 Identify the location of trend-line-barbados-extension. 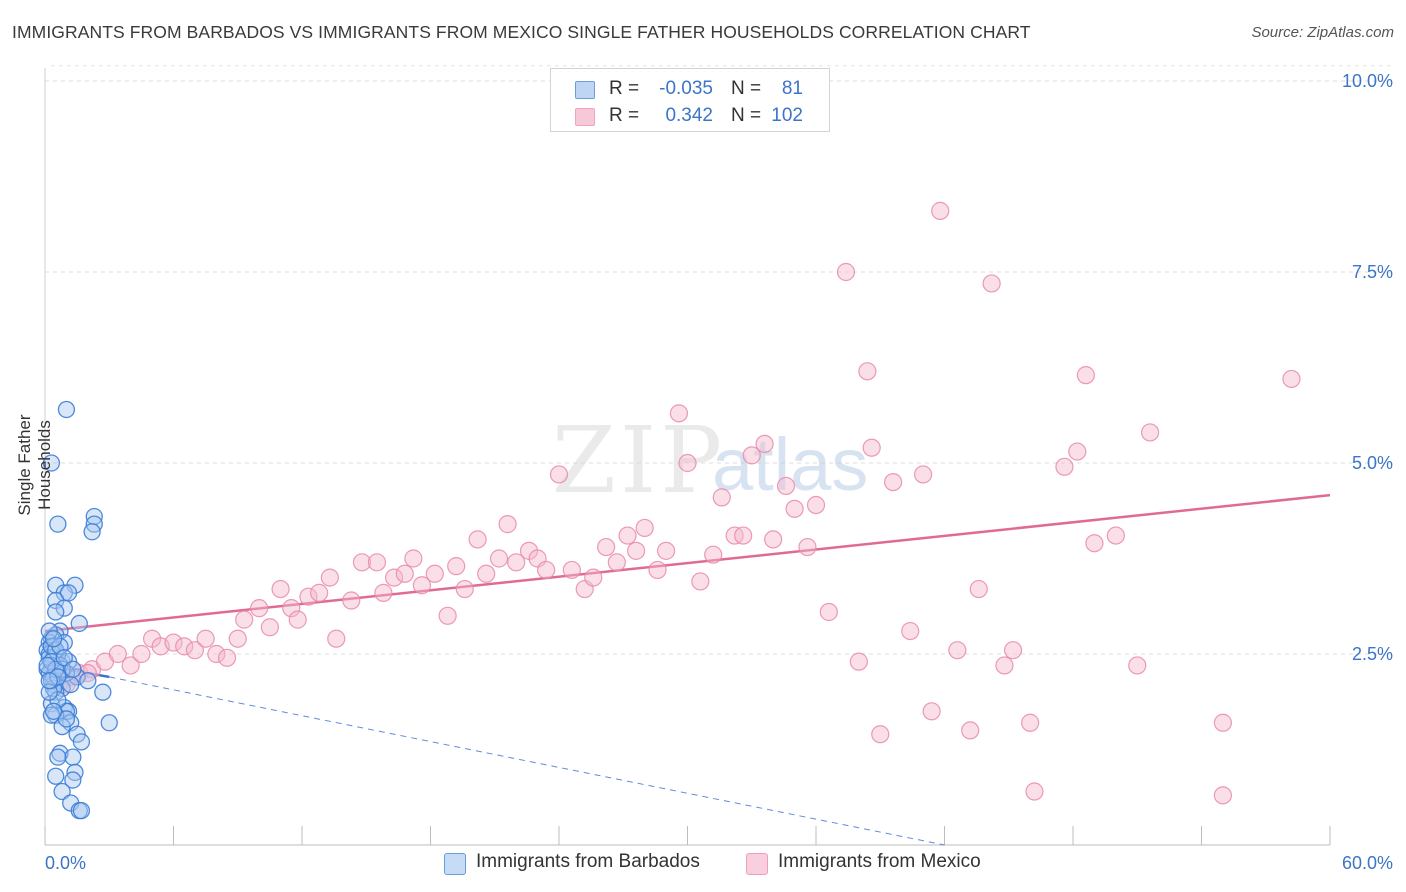
(527, 761).